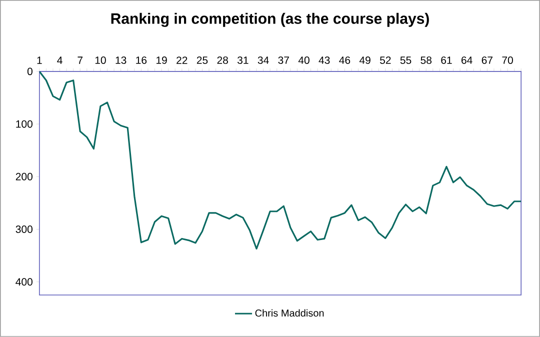  I want to click on x-tick-label: 37, so click(283, 60).